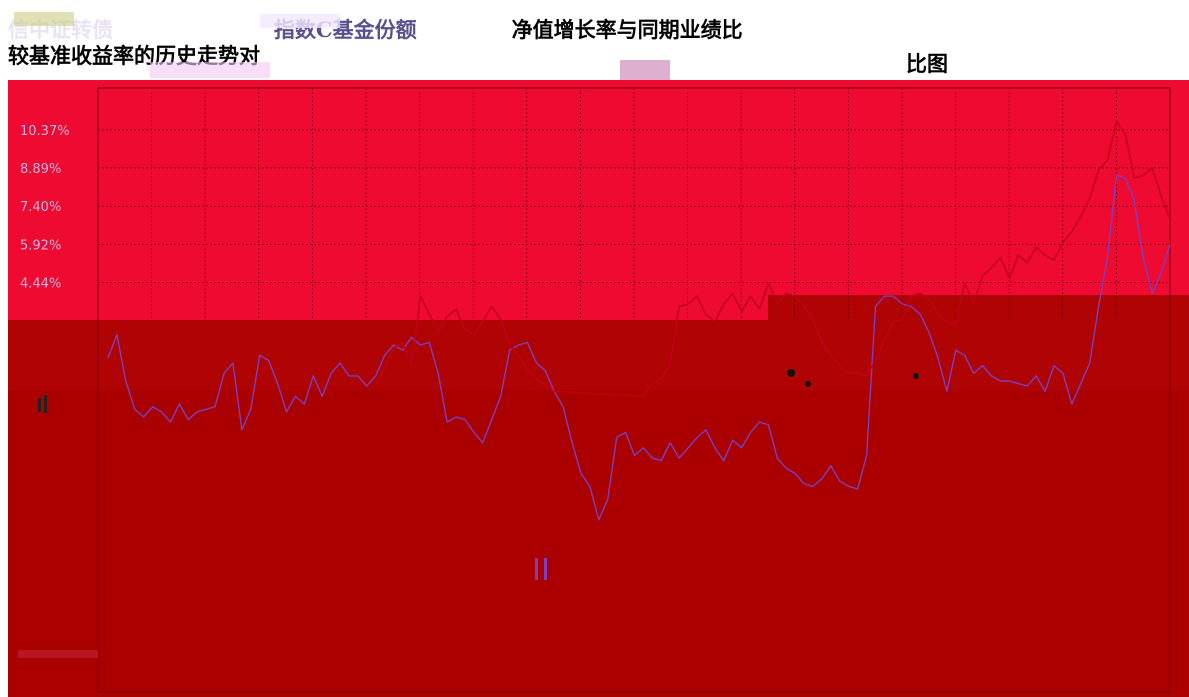  What do you see at coordinates (40, 169) in the screenshot?
I see `y-tick-label: 8.89%` at bounding box center [40, 169].